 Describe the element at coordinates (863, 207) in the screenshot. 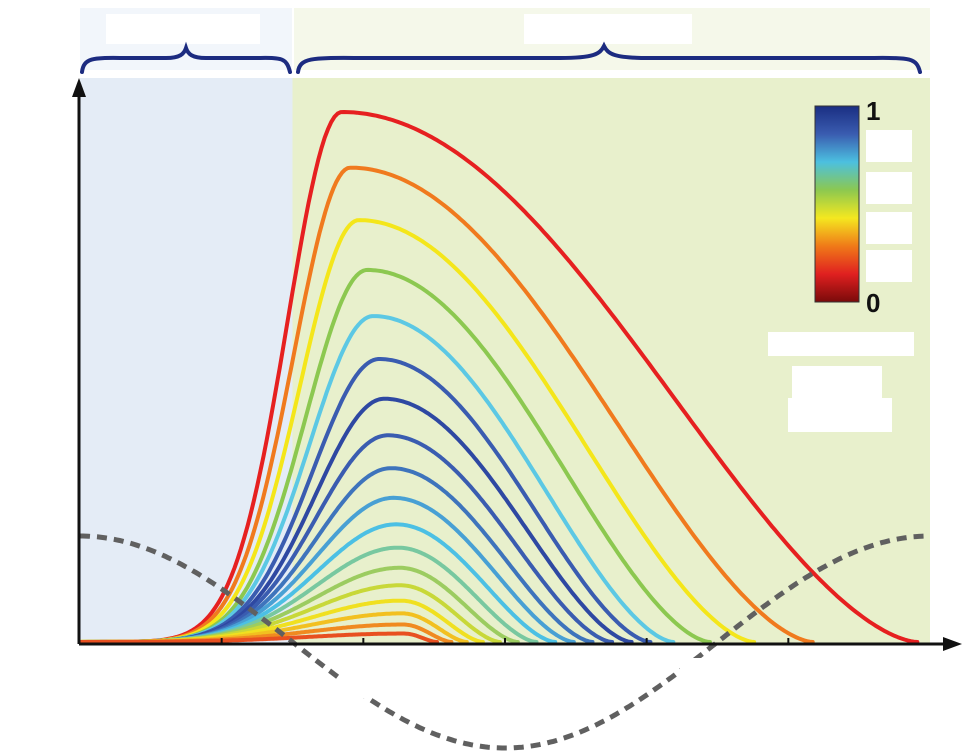

I see `colorbar: 1 0` at that location.